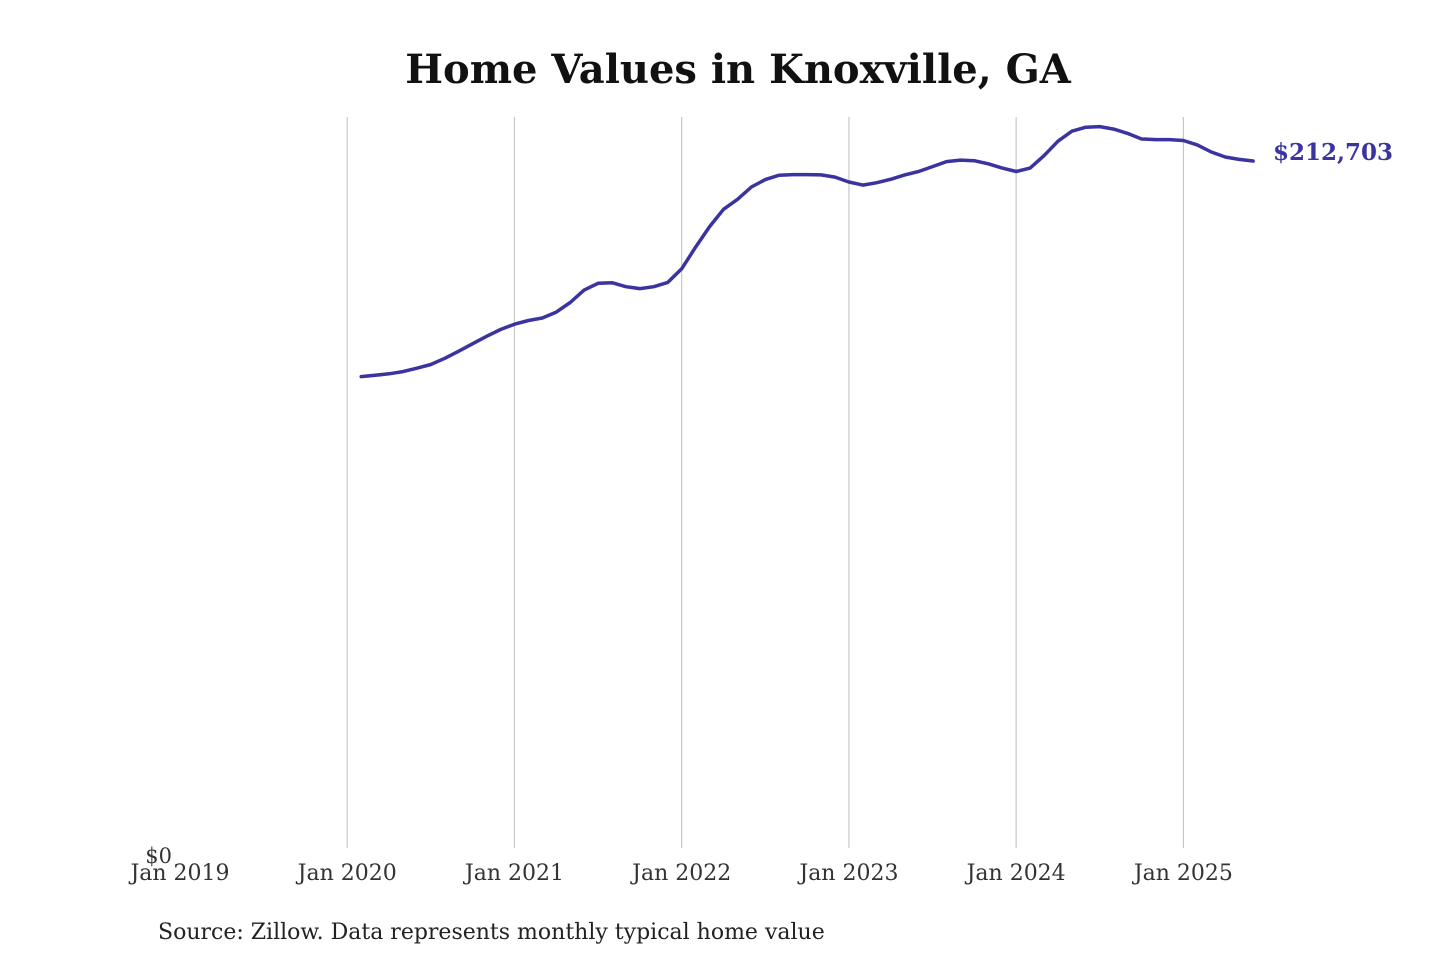  What do you see at coordinates (738, 69) in the screenshot?
I see `chart-title: Home Values in Knoxville, GA` at bounding box center [738, 69].